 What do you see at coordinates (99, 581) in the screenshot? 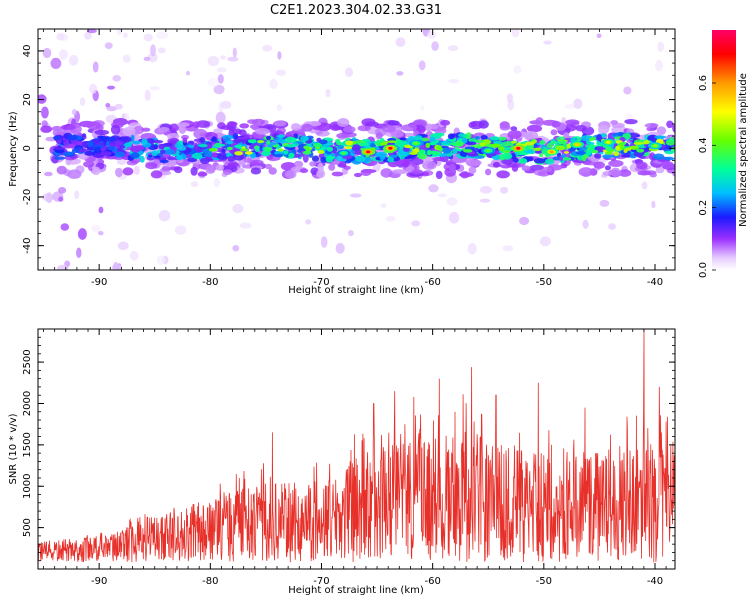
I see `snr-x-tick-label: -90` at bounding box center [99, 581].